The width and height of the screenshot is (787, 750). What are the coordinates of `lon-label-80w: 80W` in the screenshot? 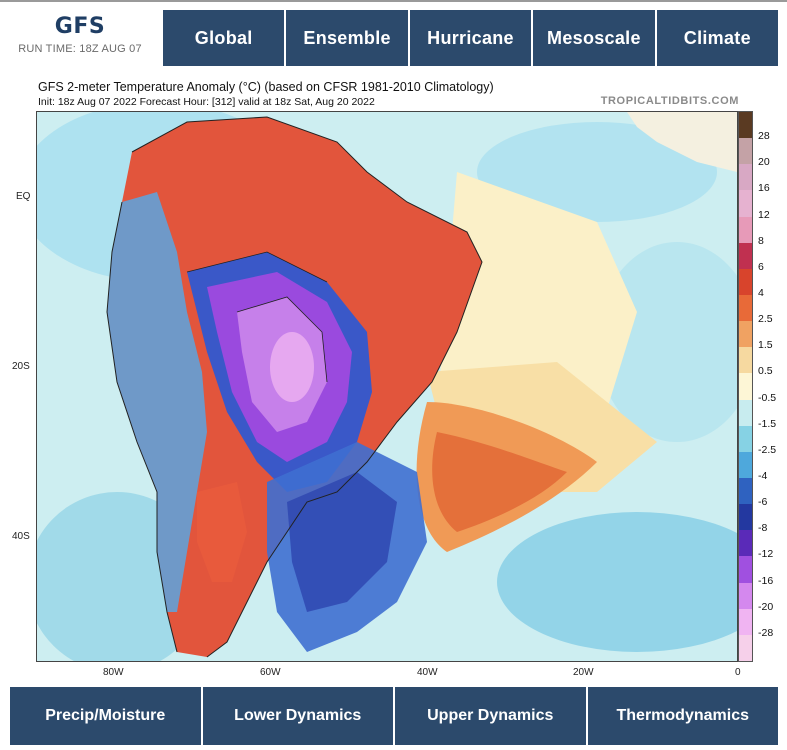 It's located at (113, 672).